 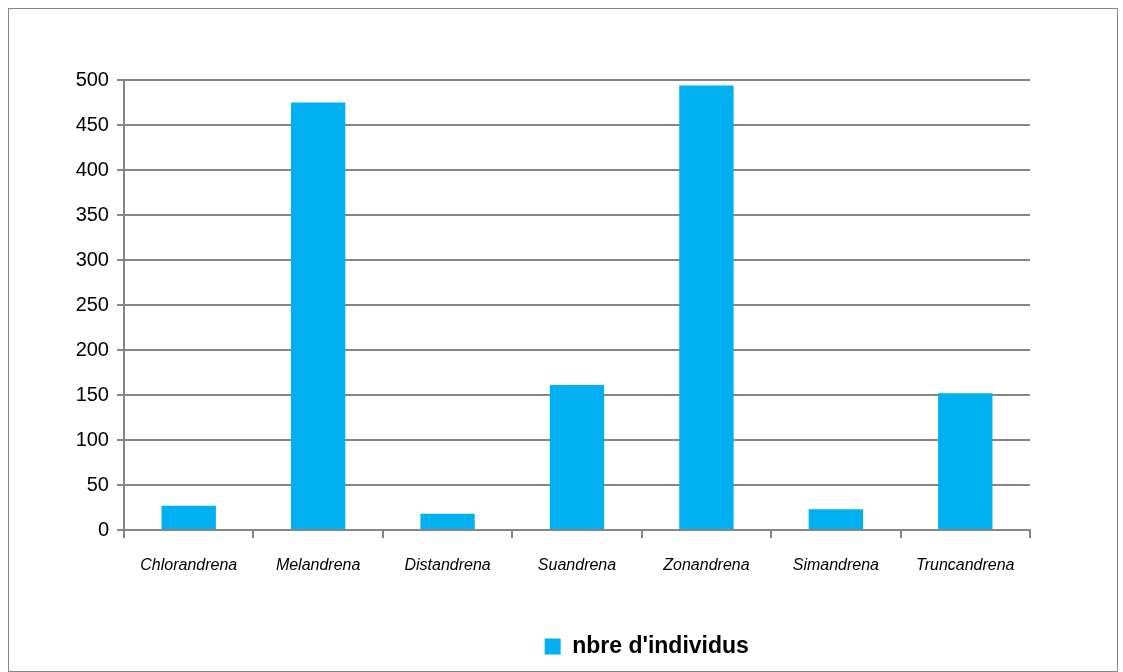 I want to click on x-tick-label: Distandrena, so click(x=447, y=565).